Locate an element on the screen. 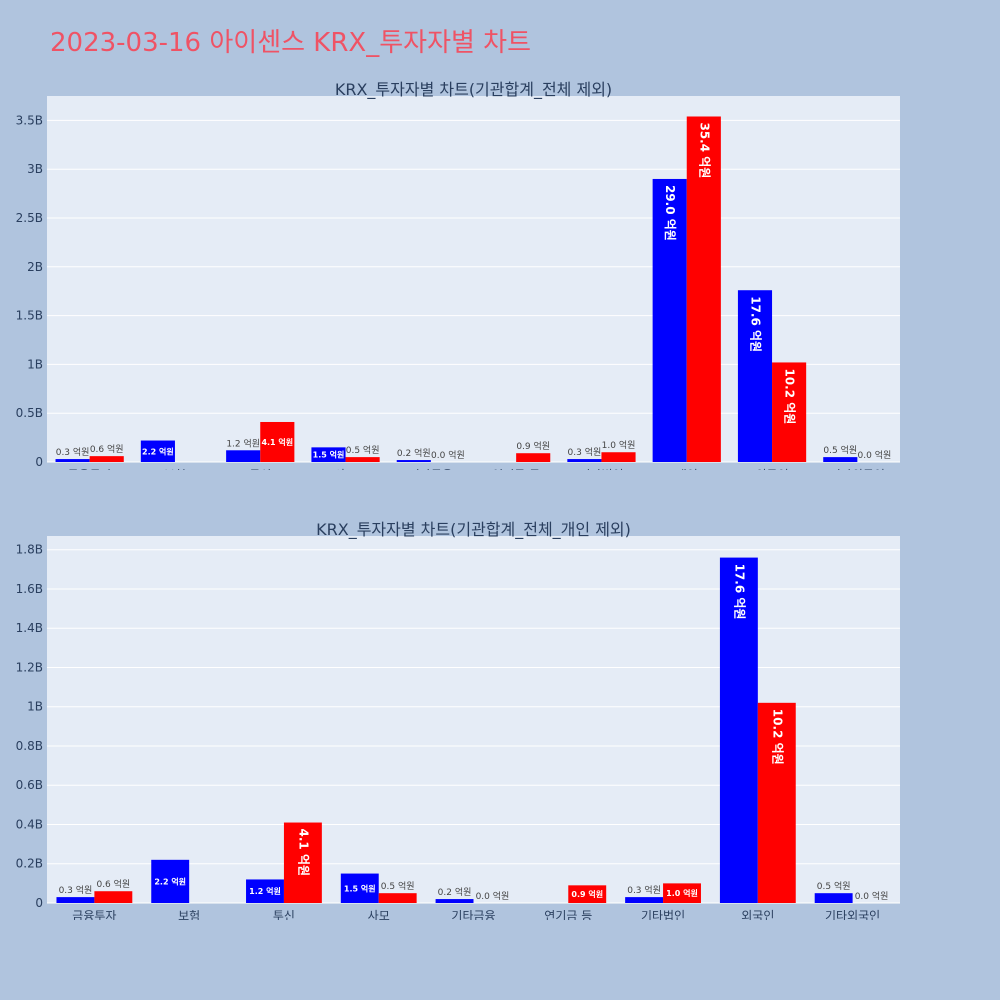 The height and width of the screenshot is (1000, 1000). chart-title: KRX_투자자별 차트(기관합계_전체_개인 제외) is located at coordinates (473, 530).